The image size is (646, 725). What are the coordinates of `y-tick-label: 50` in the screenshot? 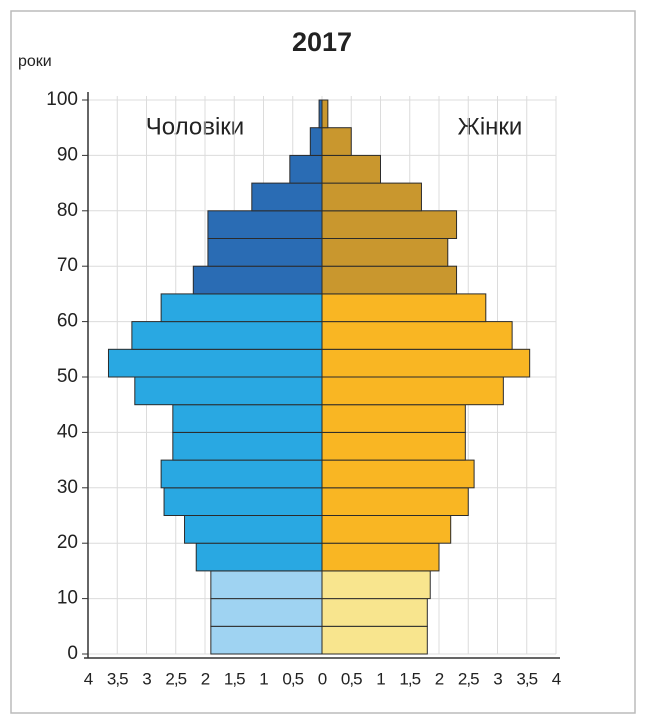 It's located at (67, 376).